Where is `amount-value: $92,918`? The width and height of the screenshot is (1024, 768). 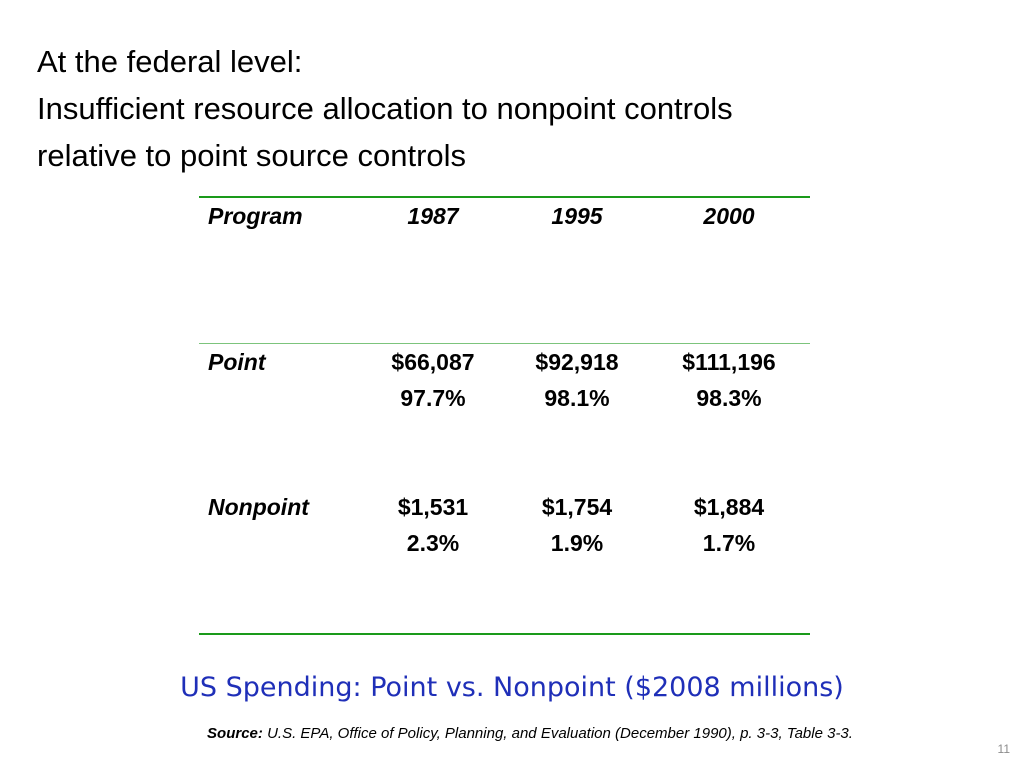 amount-value: $92,918 is located at coordinates (577, 362).